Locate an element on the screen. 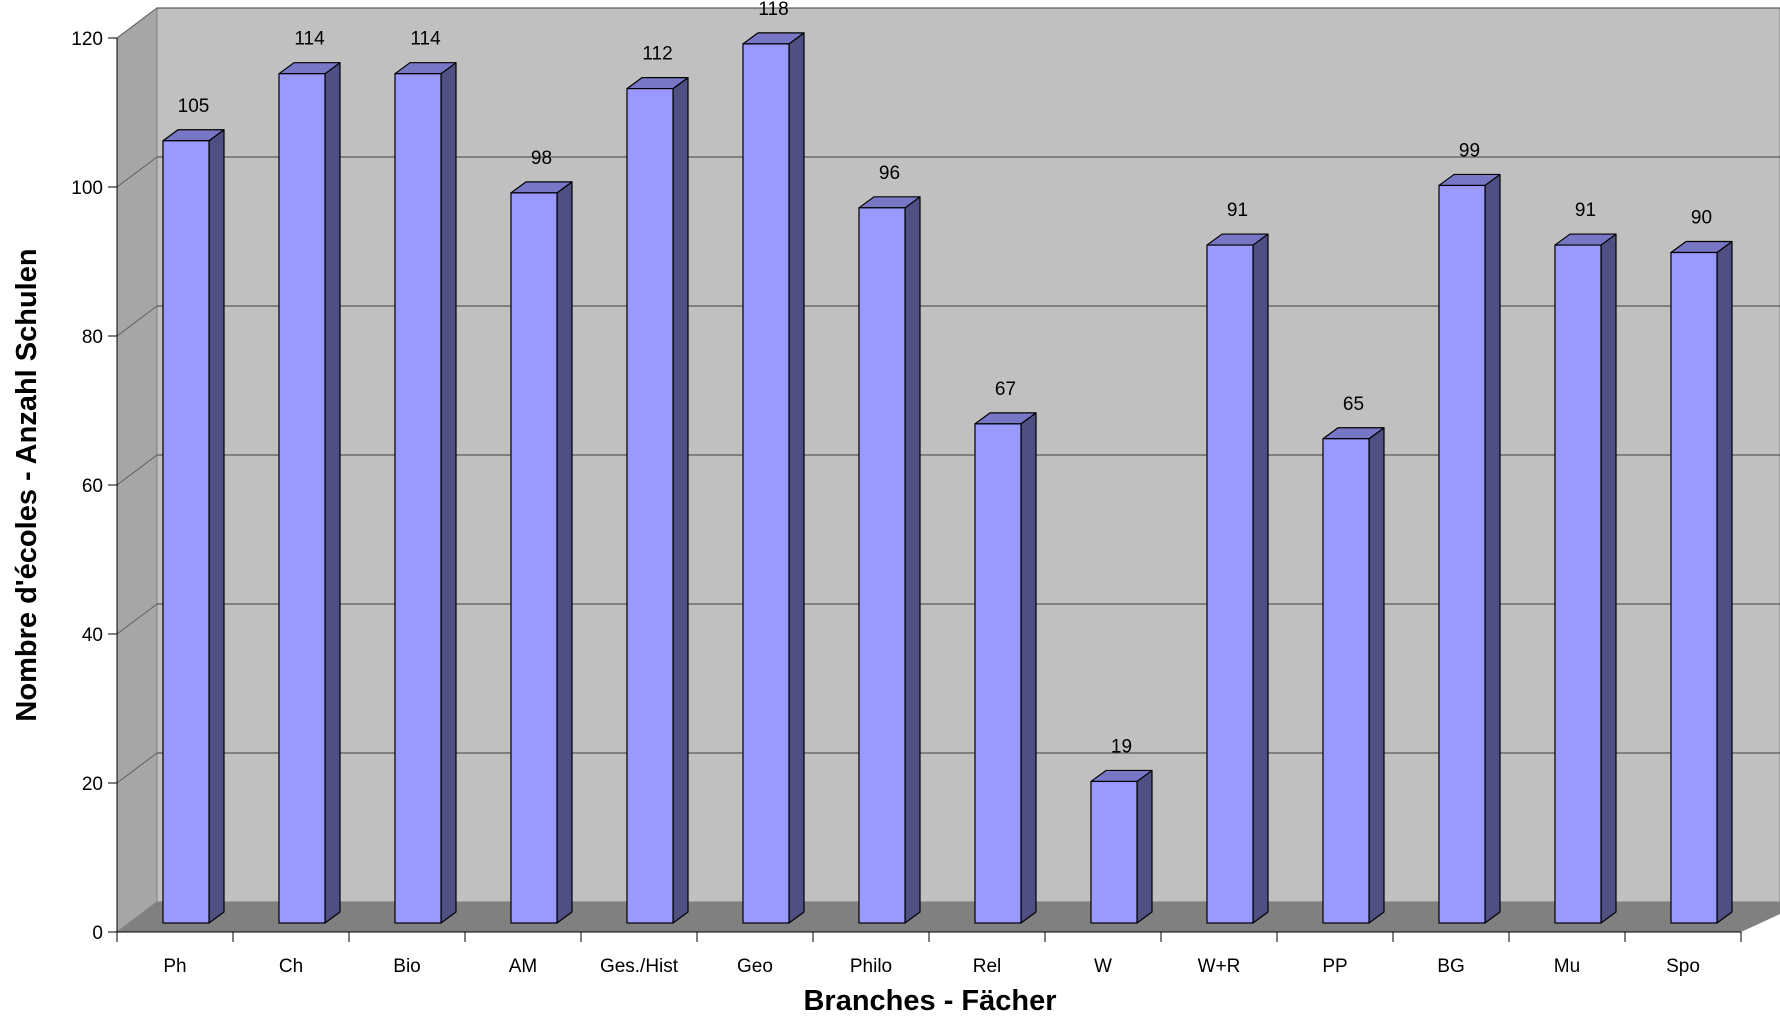 The width and height of the screenshot is (1780, 1025). category-label: Mu is located at coordinates (1567, 966).